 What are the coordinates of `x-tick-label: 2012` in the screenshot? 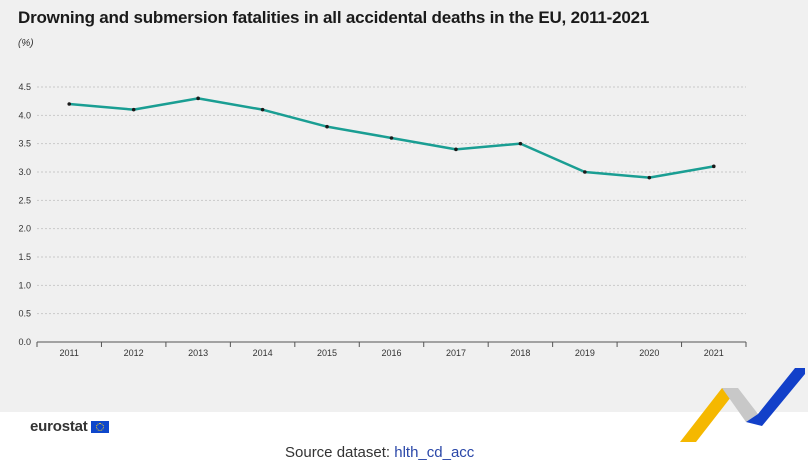 It's located at (134, 353).